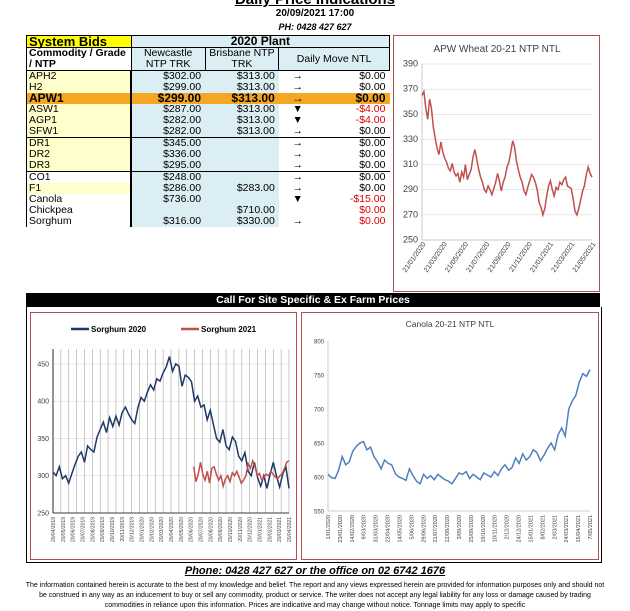  I want to click on x-tick-label: 8/02/2021, so click(543, 527).